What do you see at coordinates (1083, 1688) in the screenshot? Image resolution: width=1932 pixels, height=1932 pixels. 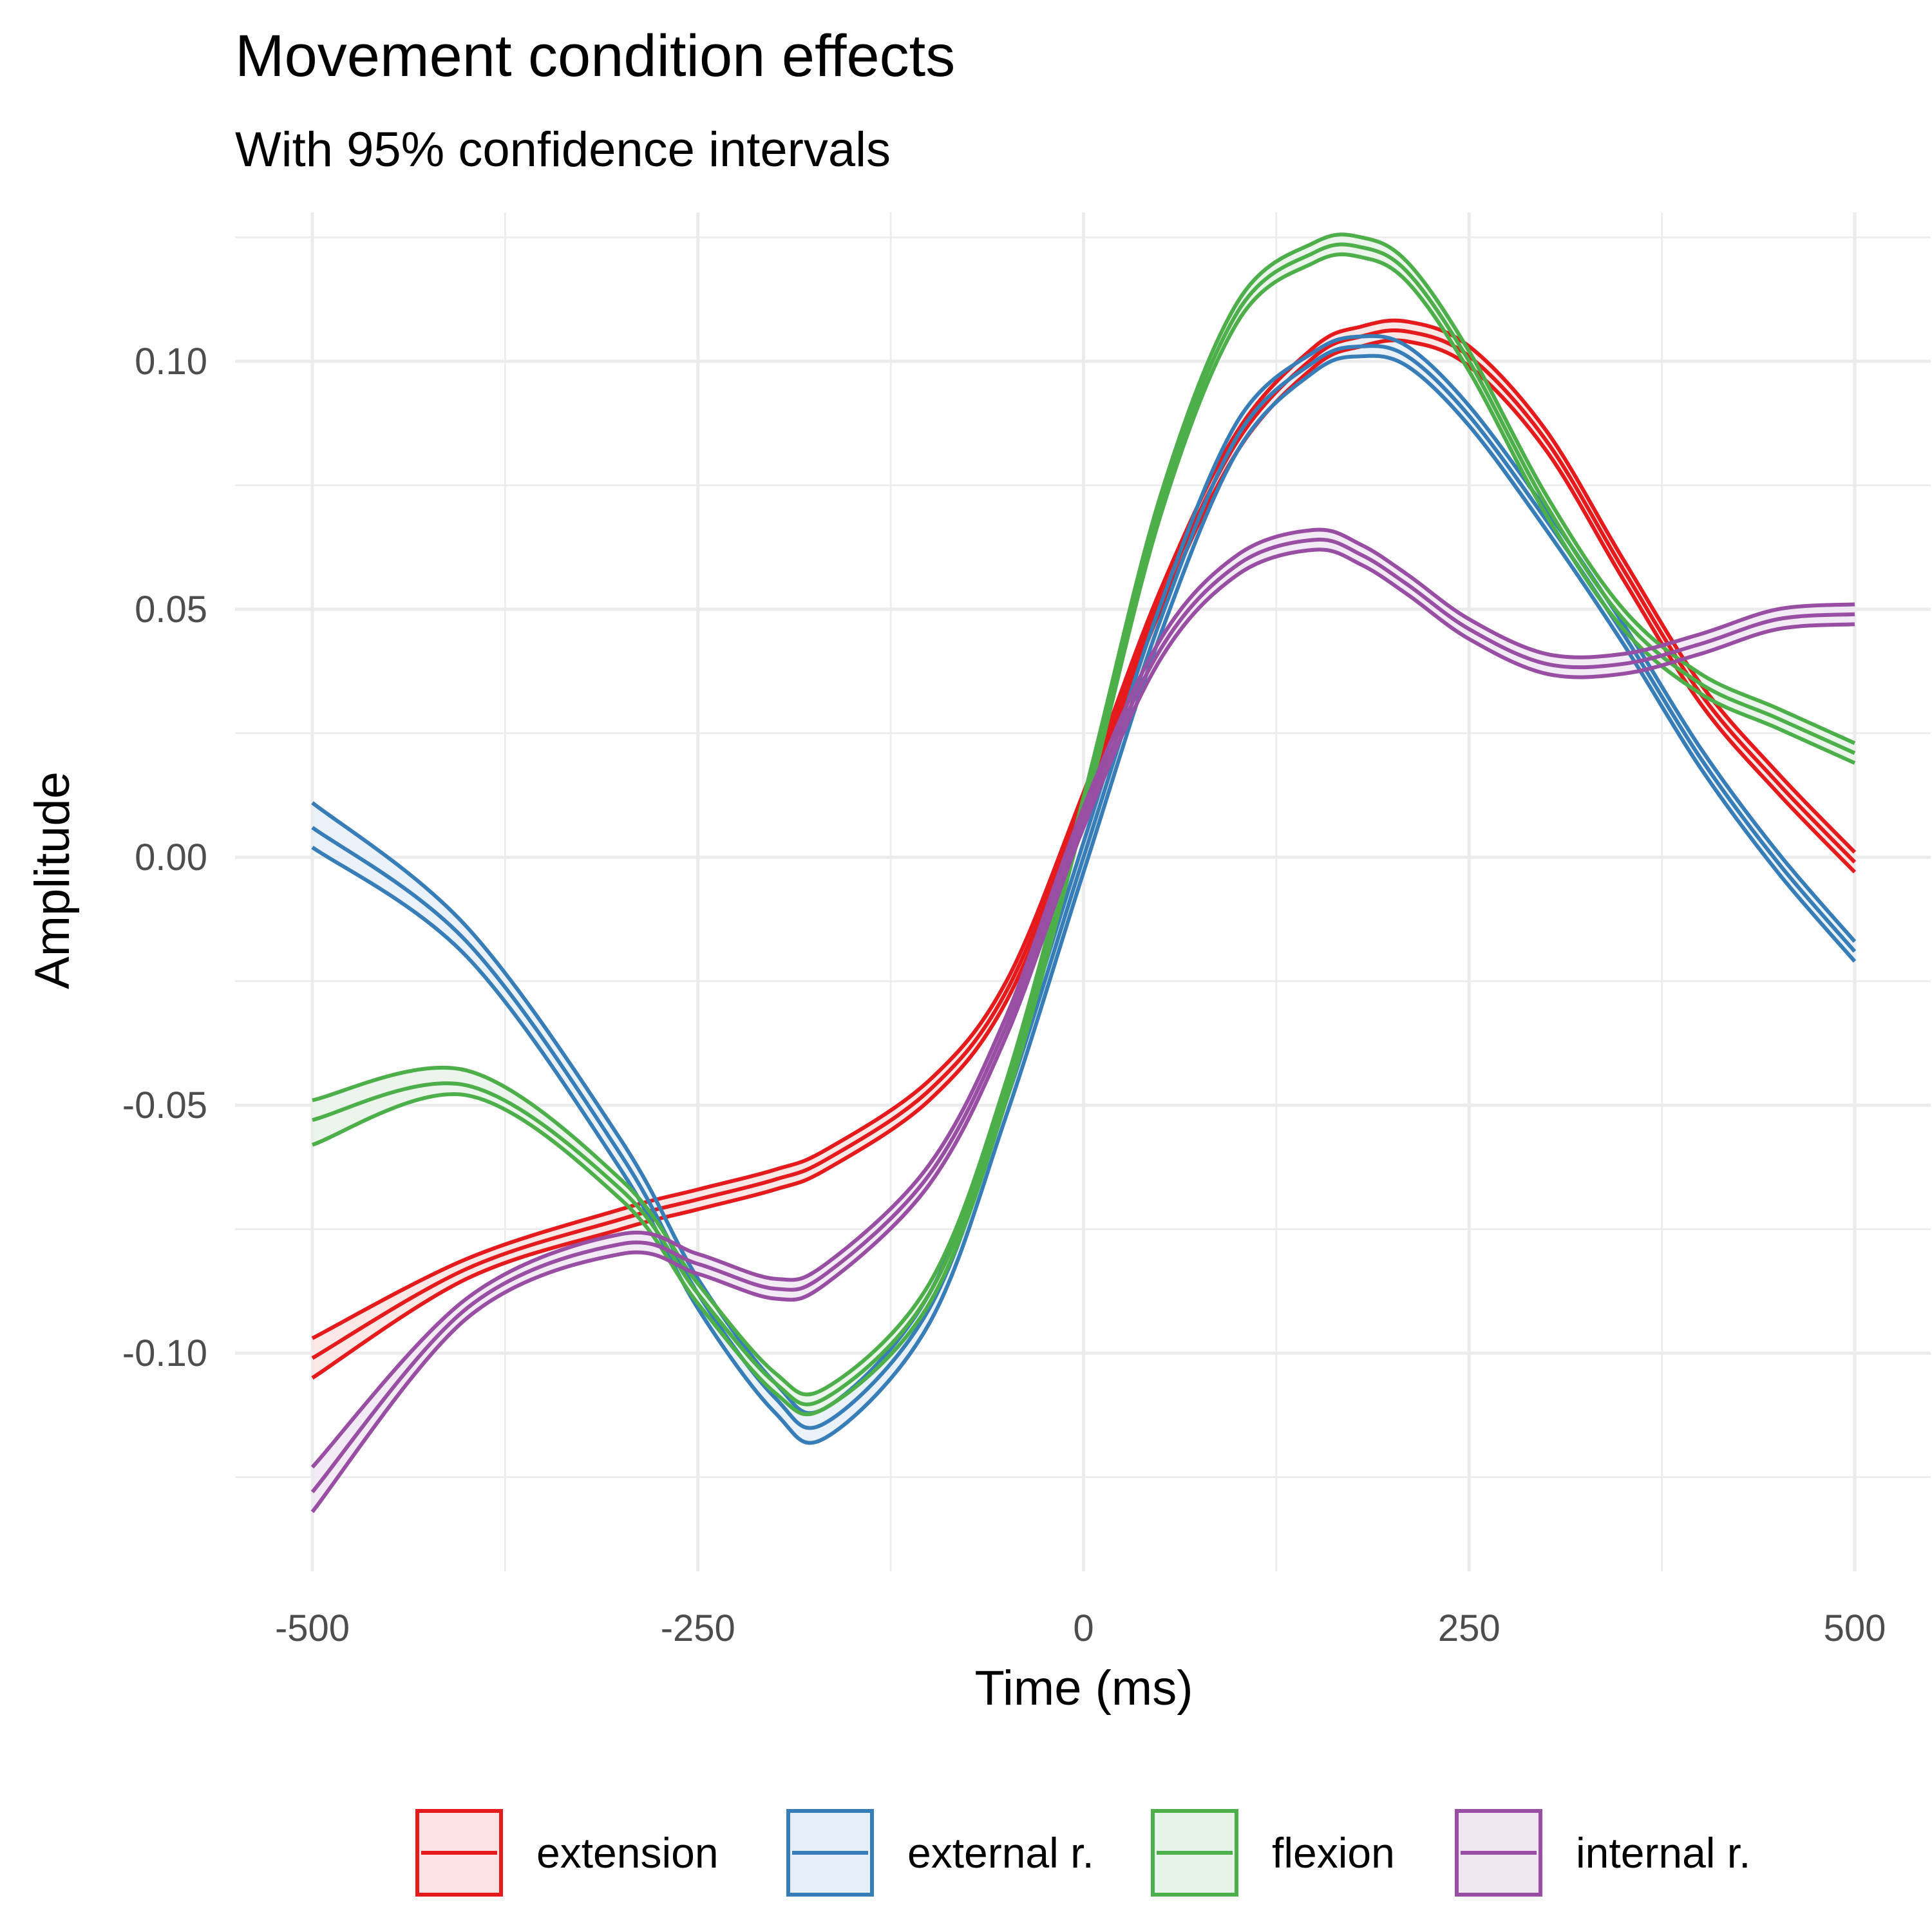 I see `x-axis-title: Time (ms)` at bounding box center [1083, 1688].